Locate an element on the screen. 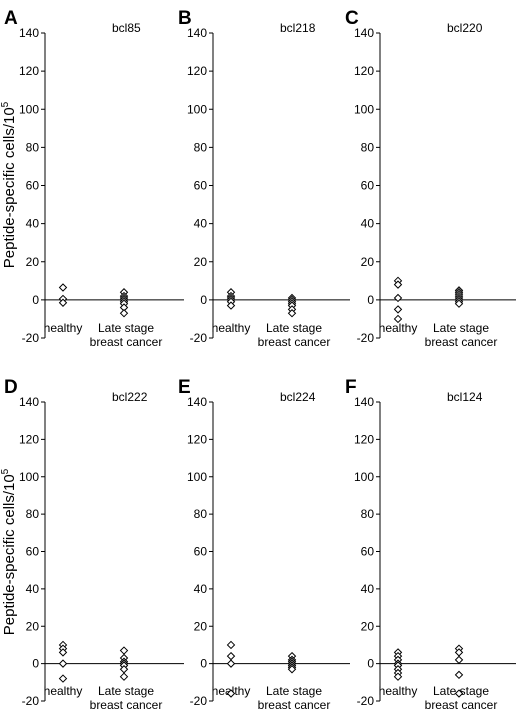  panel-title: bcl224 is located at coordinates (298, 397).